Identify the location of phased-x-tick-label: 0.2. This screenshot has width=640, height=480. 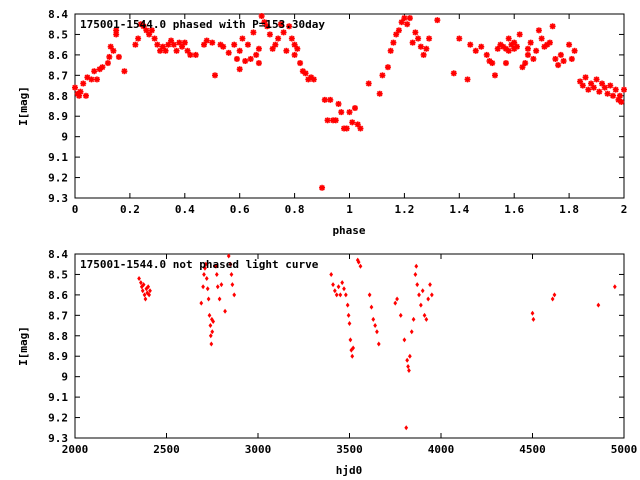
(130, 209).